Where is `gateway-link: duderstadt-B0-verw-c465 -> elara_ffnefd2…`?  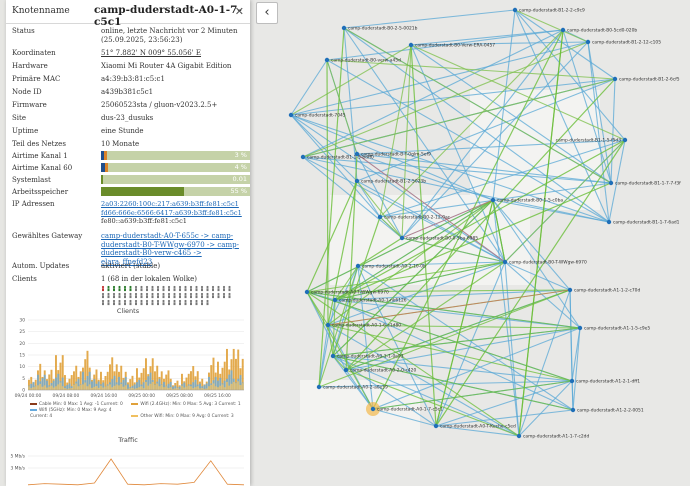
gateway-link: duderstadt-B0-verw-c465 -> elara_ffnefd2… is located at coordinates (151, 257).